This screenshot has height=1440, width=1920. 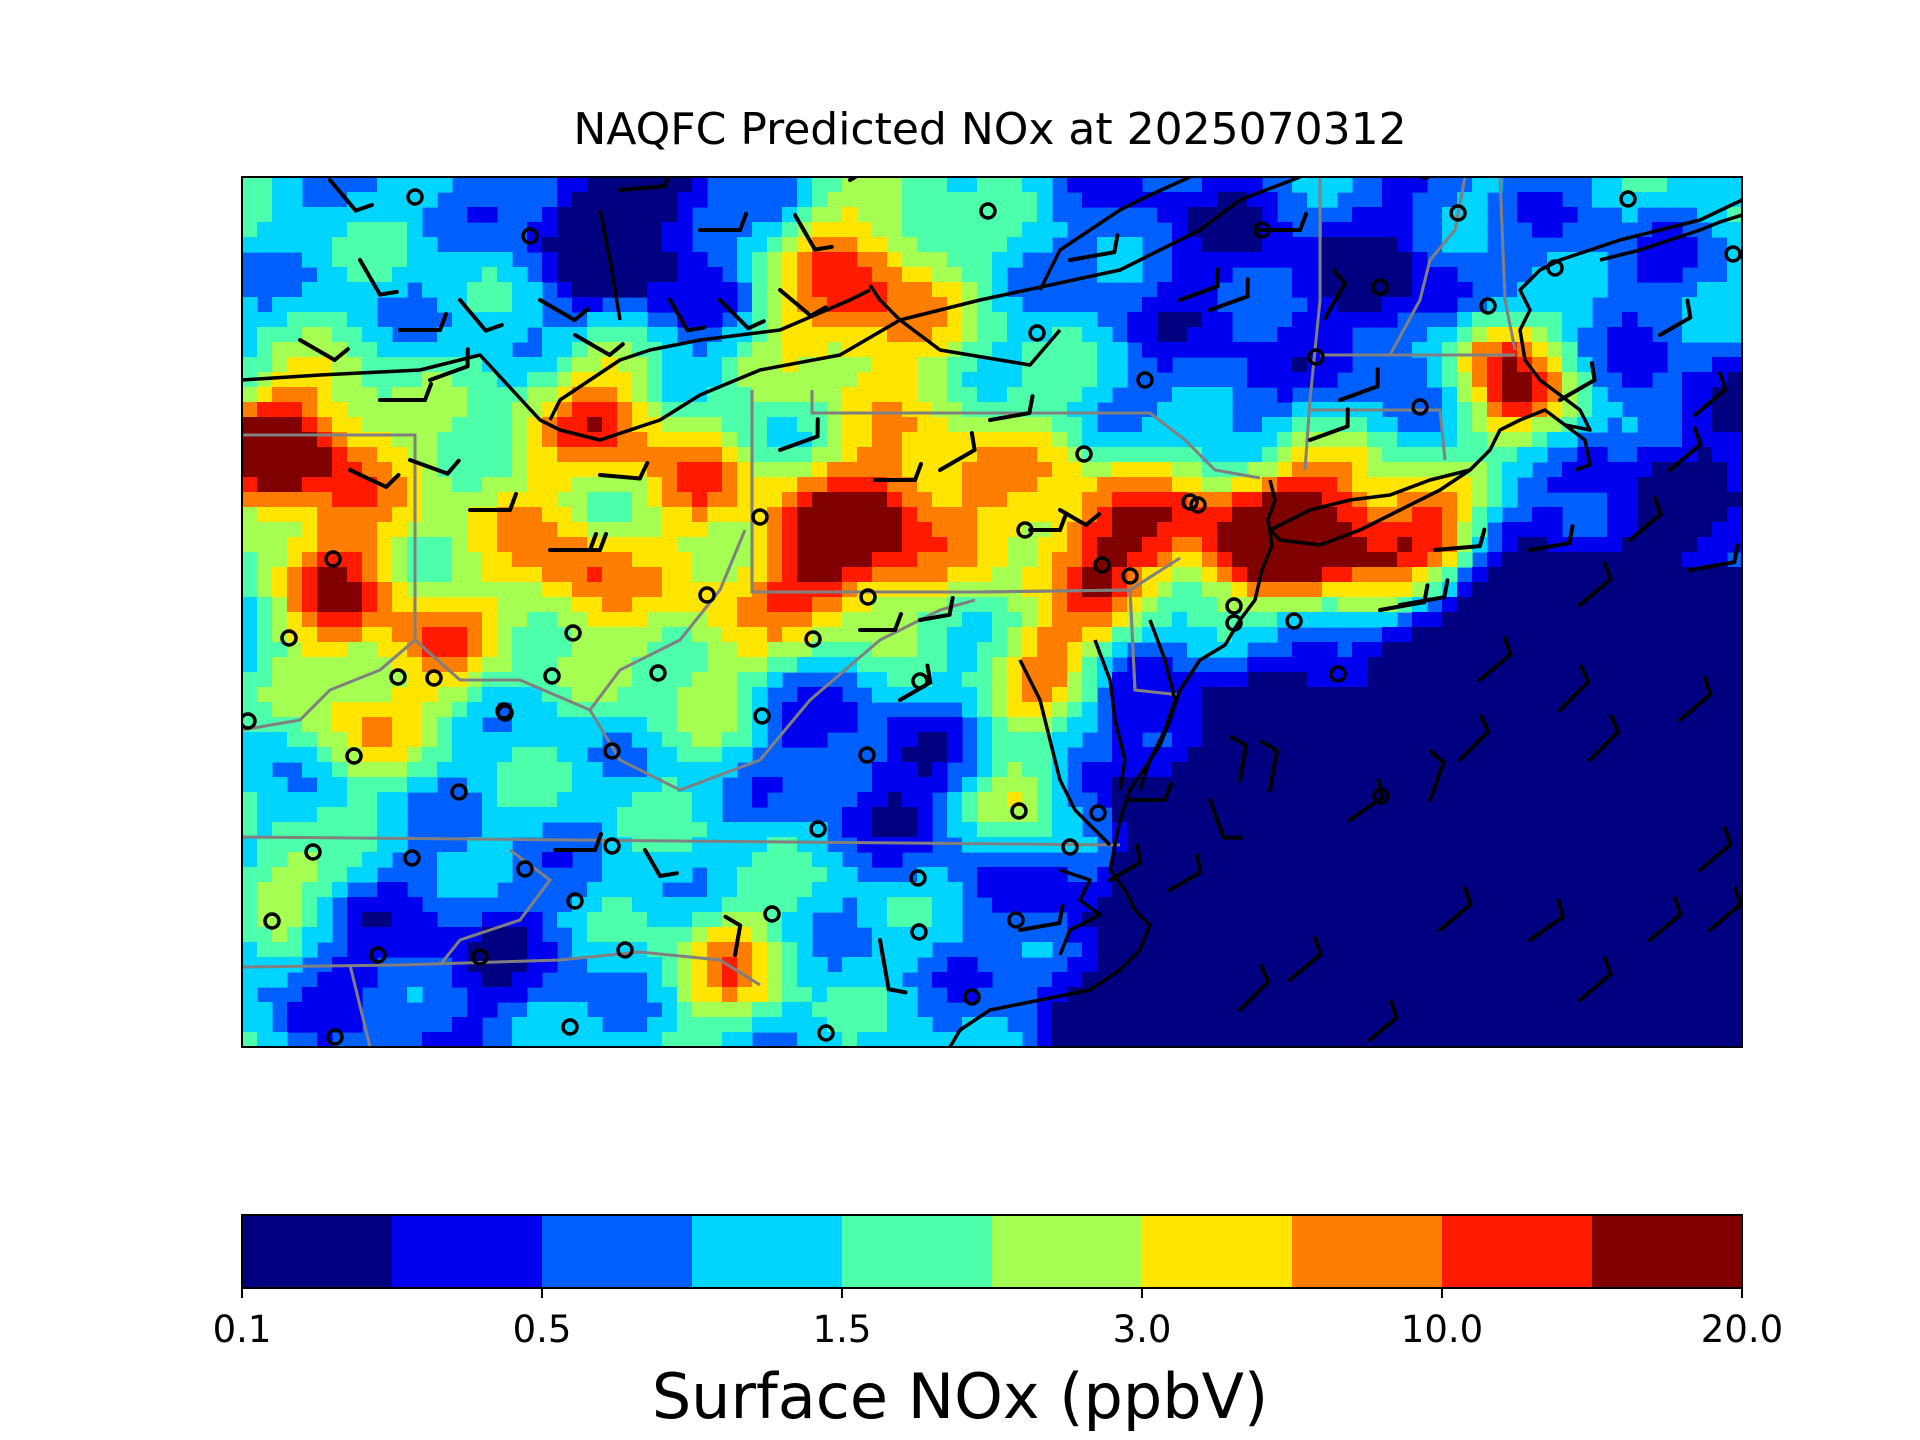 I want to click on border-north-carolina, so click(x=501, y=968).